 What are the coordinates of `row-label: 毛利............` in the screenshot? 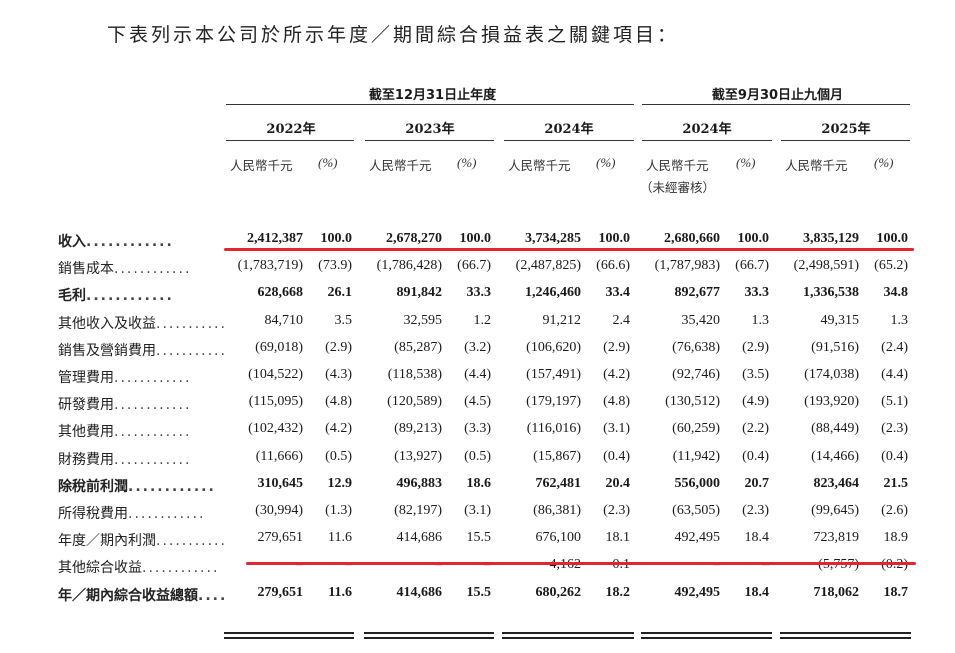 It's located at (143, 295).